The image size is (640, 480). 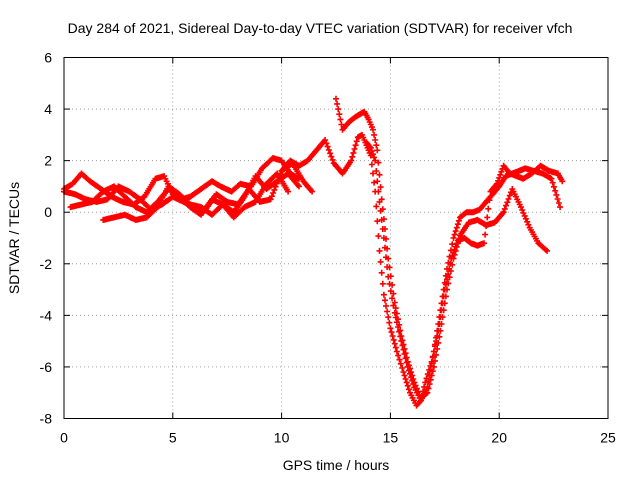 What do you see at coordinates (64, 438) in the screenshot?
I see `x-tick-label: 0` at bounding box center [64, 438].